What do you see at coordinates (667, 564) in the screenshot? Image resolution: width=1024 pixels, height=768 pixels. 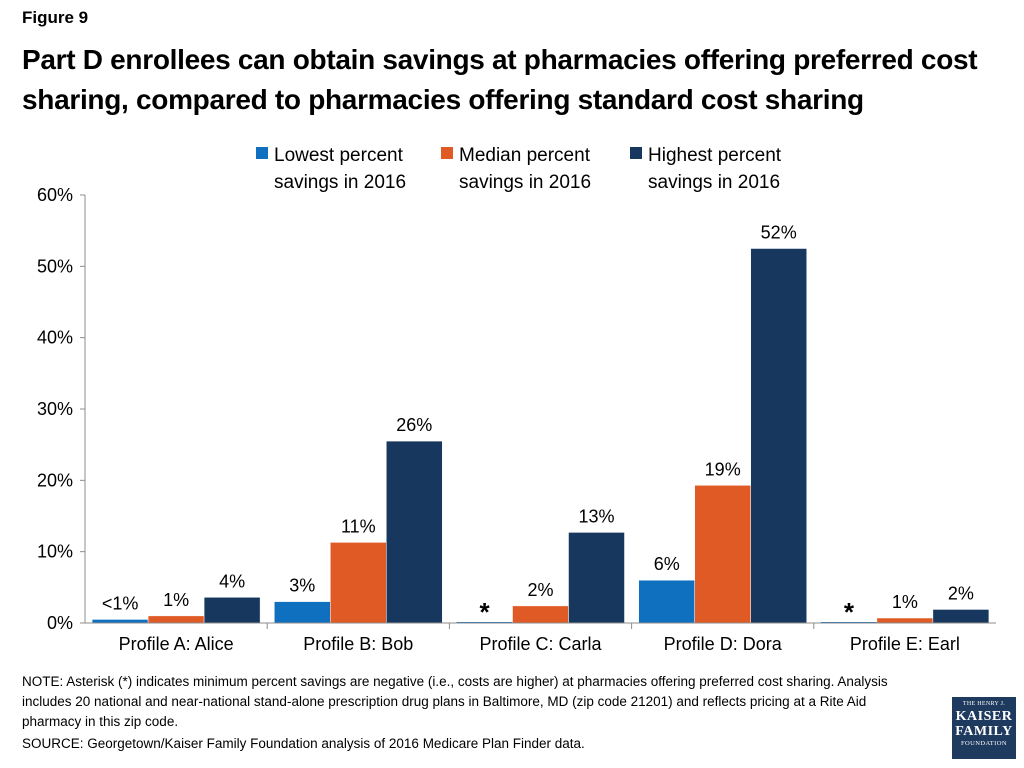 I see `data-label: 6%` at bounding box center [667, 564].